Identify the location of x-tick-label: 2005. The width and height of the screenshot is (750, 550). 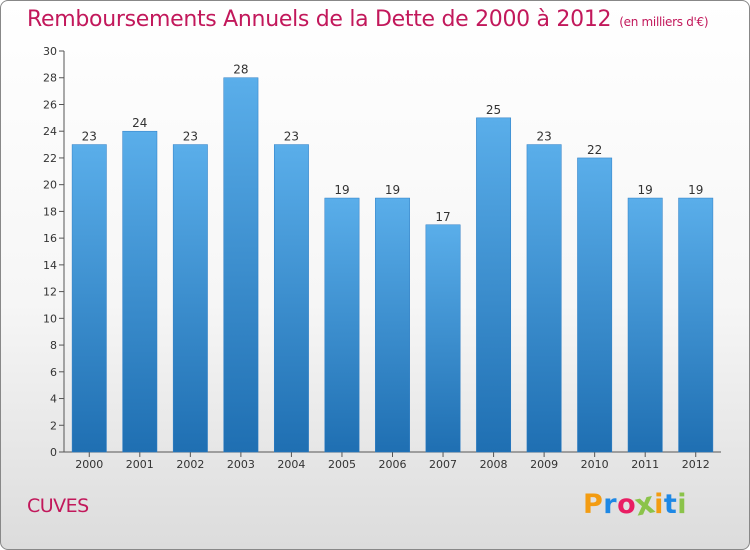
(342, 464).